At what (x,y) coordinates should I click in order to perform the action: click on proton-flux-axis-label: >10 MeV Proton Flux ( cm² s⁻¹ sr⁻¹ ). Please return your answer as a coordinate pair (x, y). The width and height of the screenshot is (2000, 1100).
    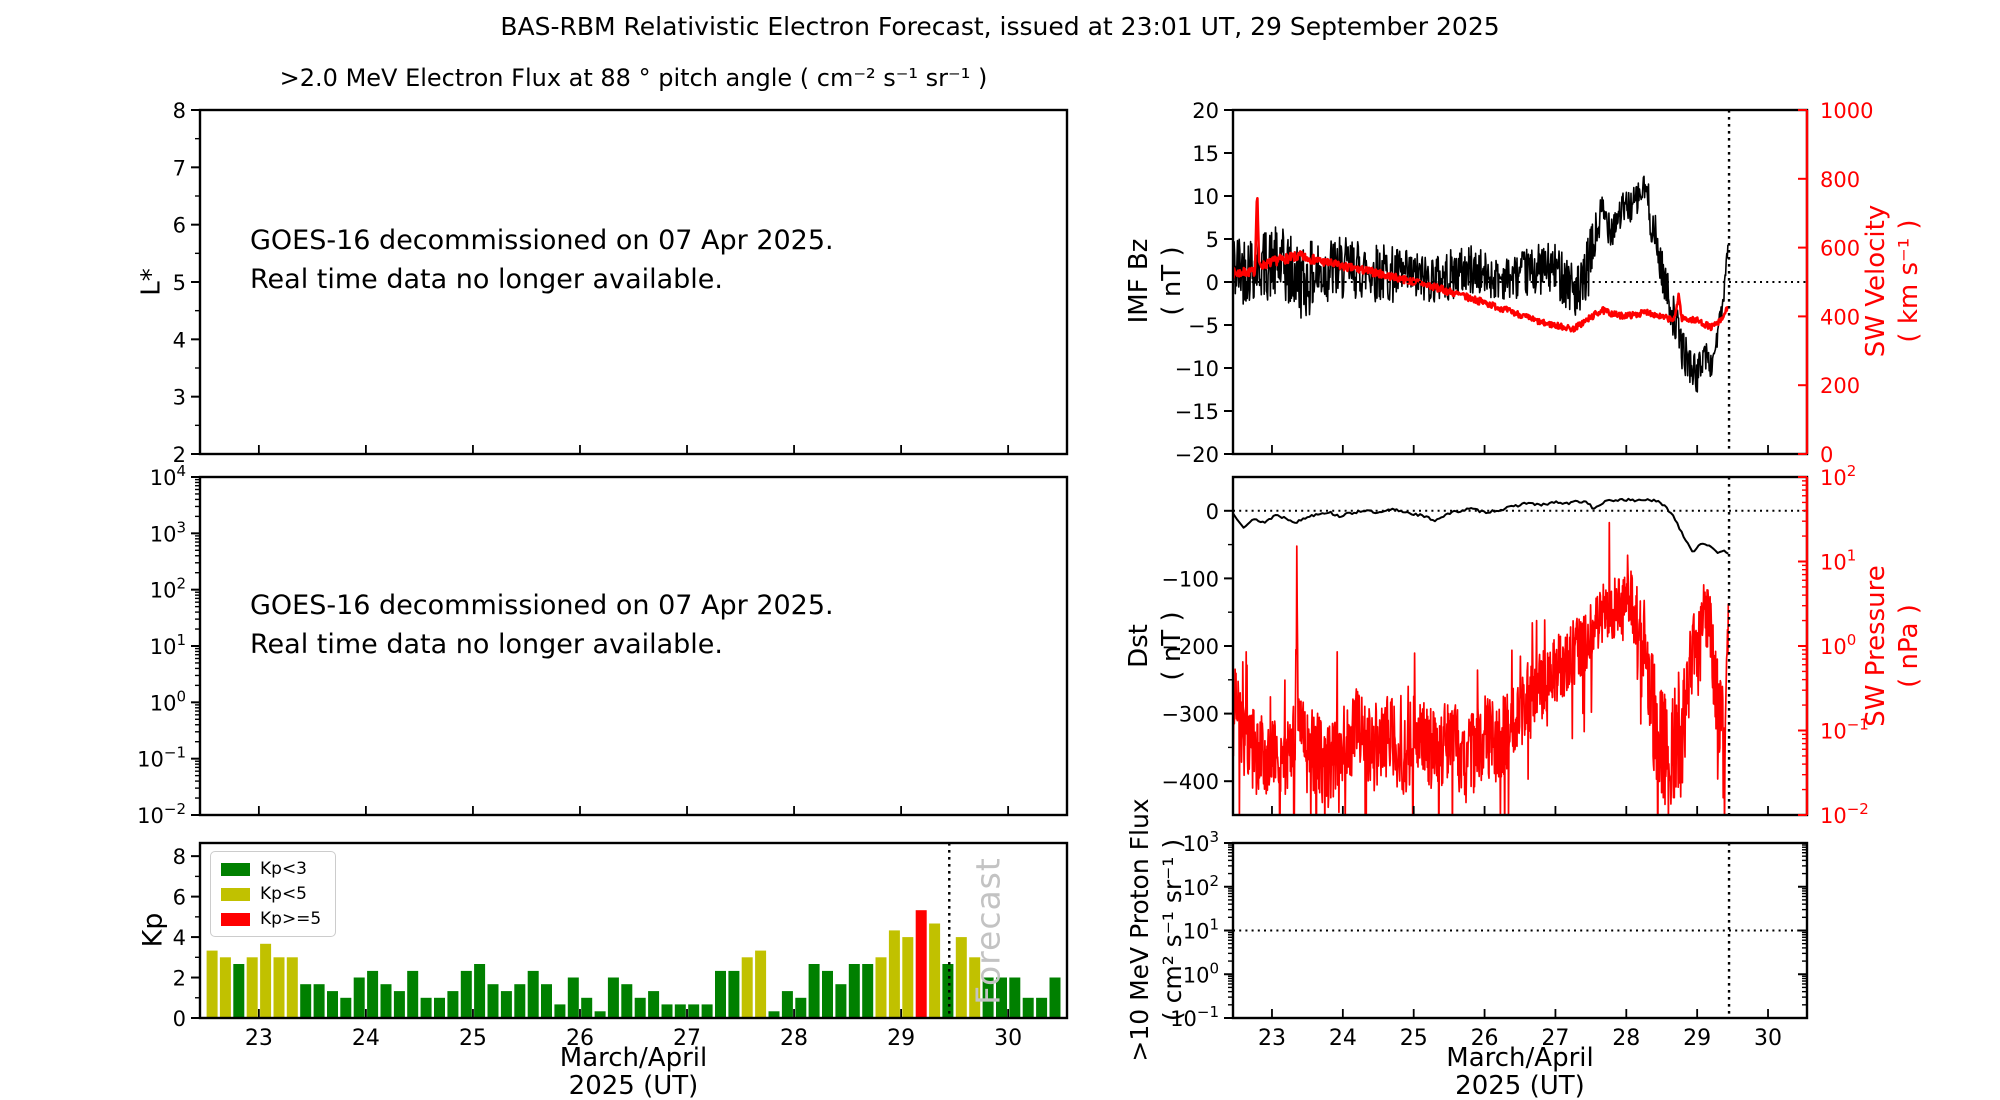
    Looking at the image, I should click on (1156, 929).